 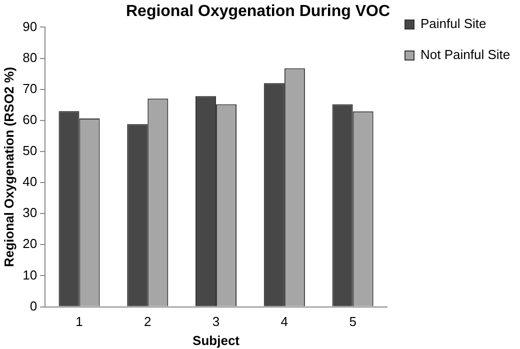 What do you see at coordinates (465, 54) in the screenshot?
I see `legend-label: Not Painful Site` at bounding box center [465, 54].